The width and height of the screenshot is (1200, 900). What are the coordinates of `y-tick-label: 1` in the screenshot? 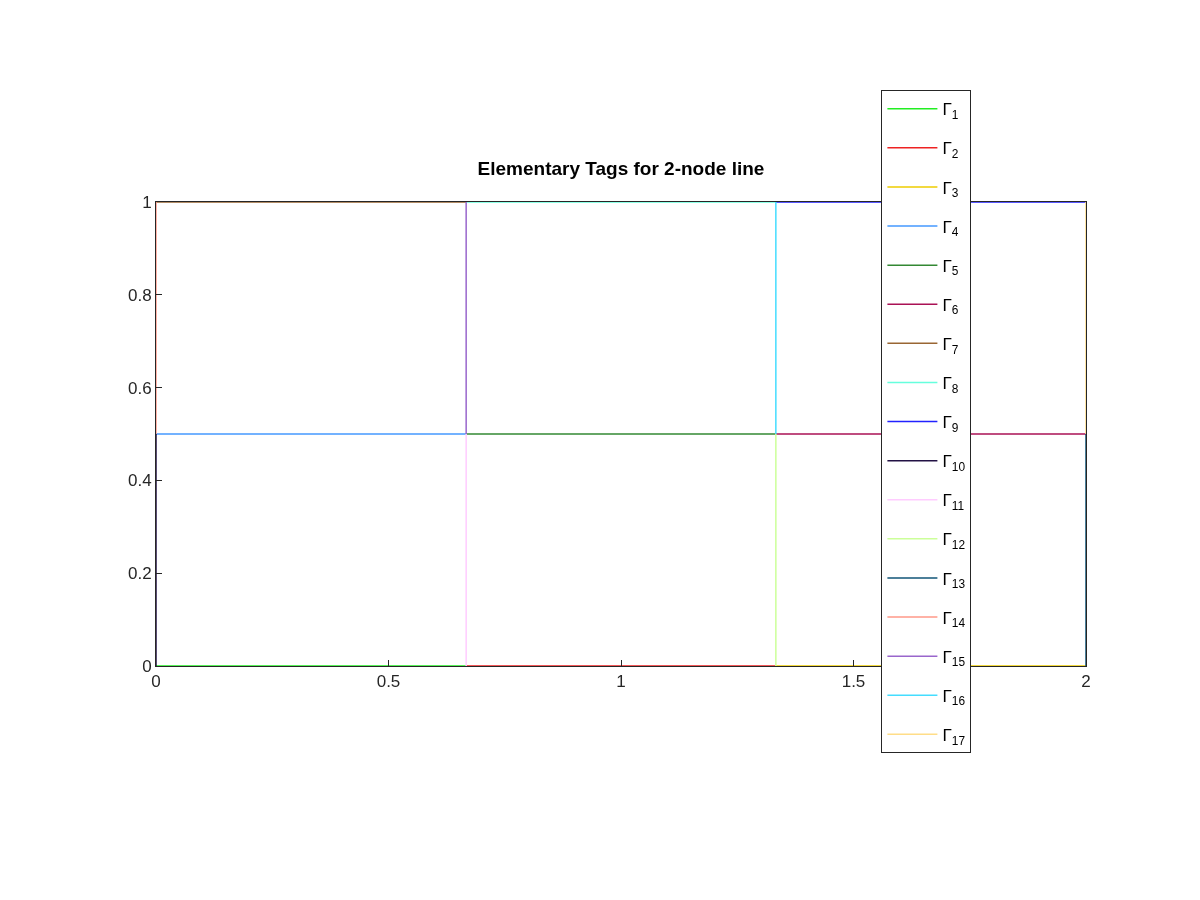 It's located at (147, 202).